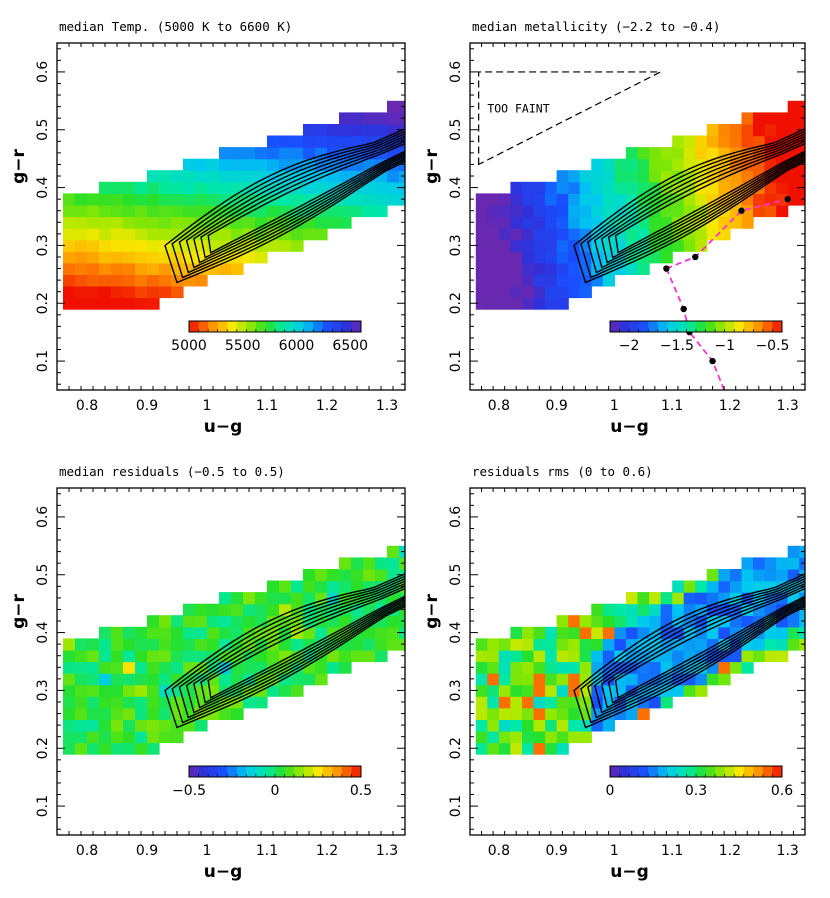  What do you see at coordinates (640, 205) in the screenshot?
I see `heatmap-cells` at bounding box center [640, 205].